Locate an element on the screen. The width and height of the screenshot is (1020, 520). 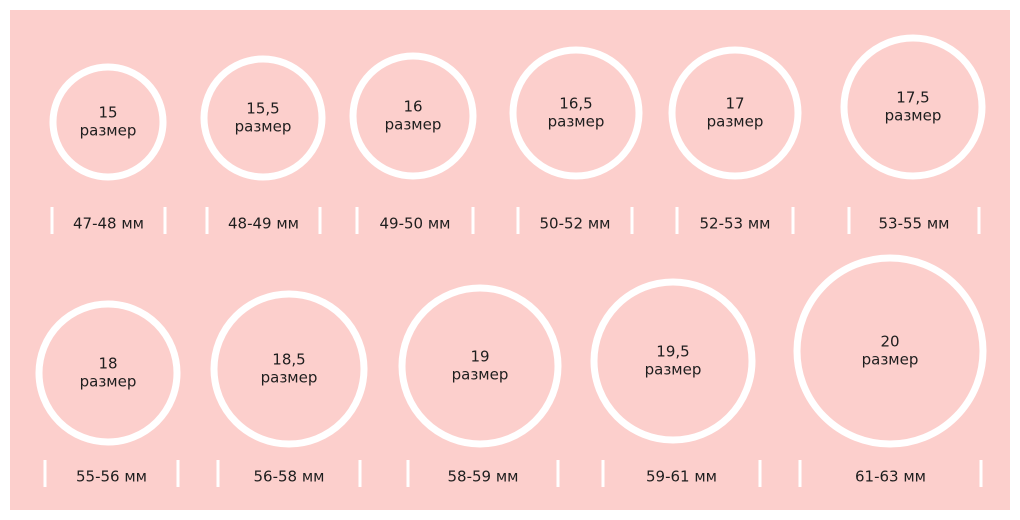
size-range: 47-48 мм is located at coordinates (108, 224).